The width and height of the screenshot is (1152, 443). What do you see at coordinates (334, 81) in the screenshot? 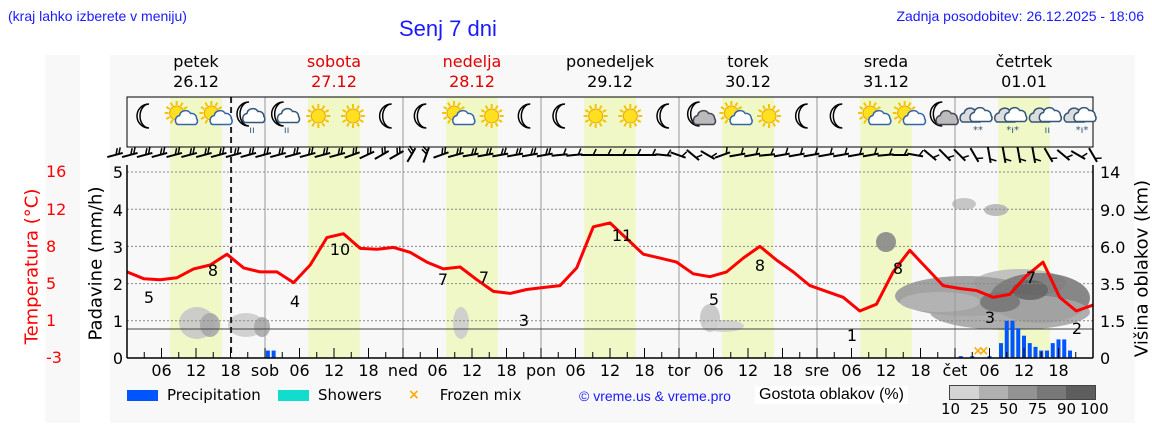
I see `day-date: 27.12` at bounding box center [334, 81].